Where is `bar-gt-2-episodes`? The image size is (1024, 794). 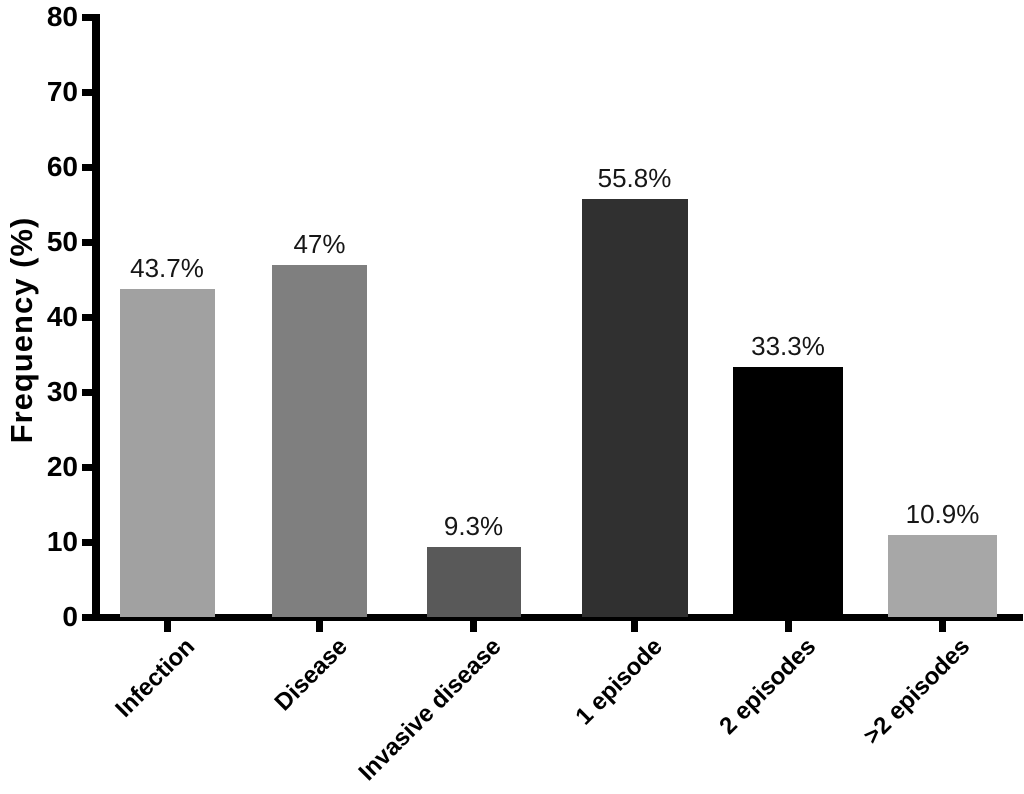
bar-gt-2-episodes is located at coordinates (942, 576).